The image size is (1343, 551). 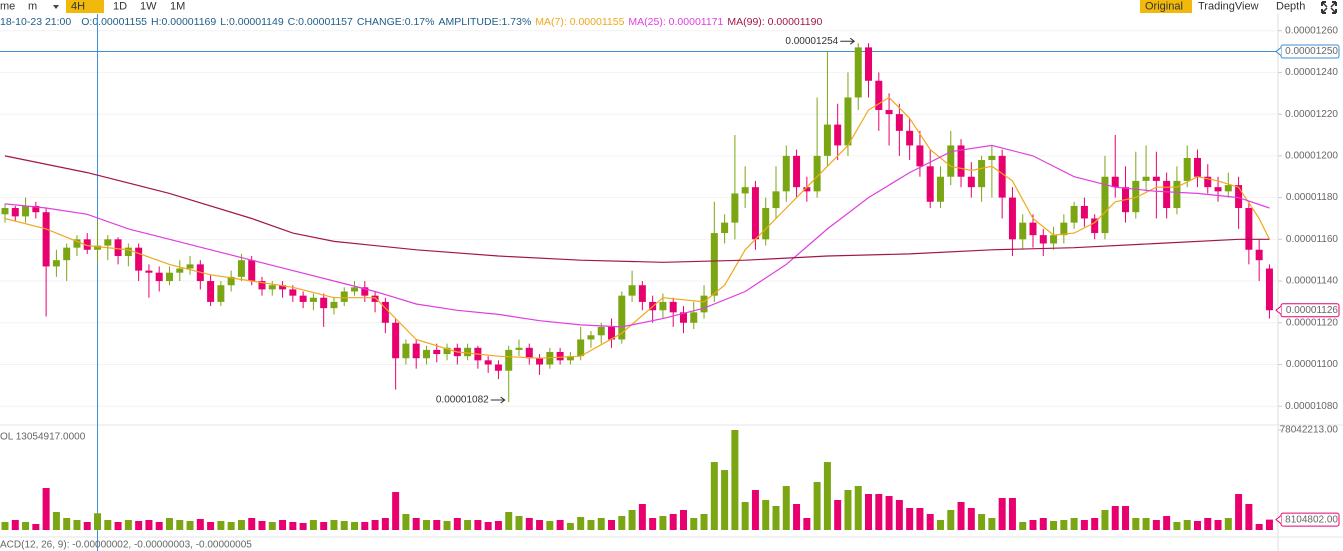 I want to click on view-button: Original, so click(x=1164, y=6).